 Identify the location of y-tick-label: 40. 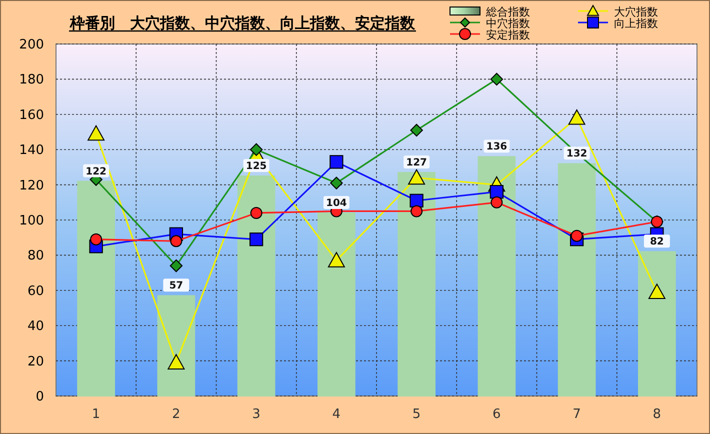
(35, 326).